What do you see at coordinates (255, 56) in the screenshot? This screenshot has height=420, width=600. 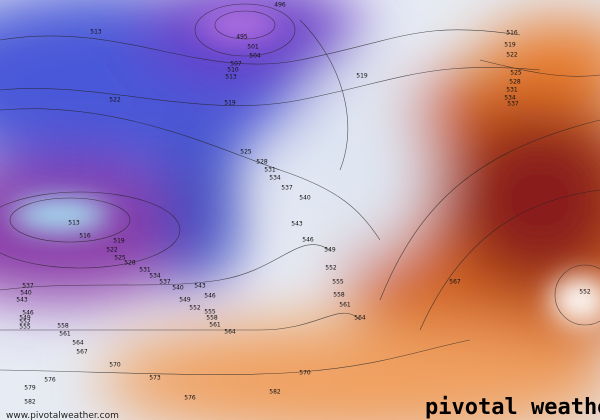 I see `contour-label: 504` at bounding box center [255, 56].